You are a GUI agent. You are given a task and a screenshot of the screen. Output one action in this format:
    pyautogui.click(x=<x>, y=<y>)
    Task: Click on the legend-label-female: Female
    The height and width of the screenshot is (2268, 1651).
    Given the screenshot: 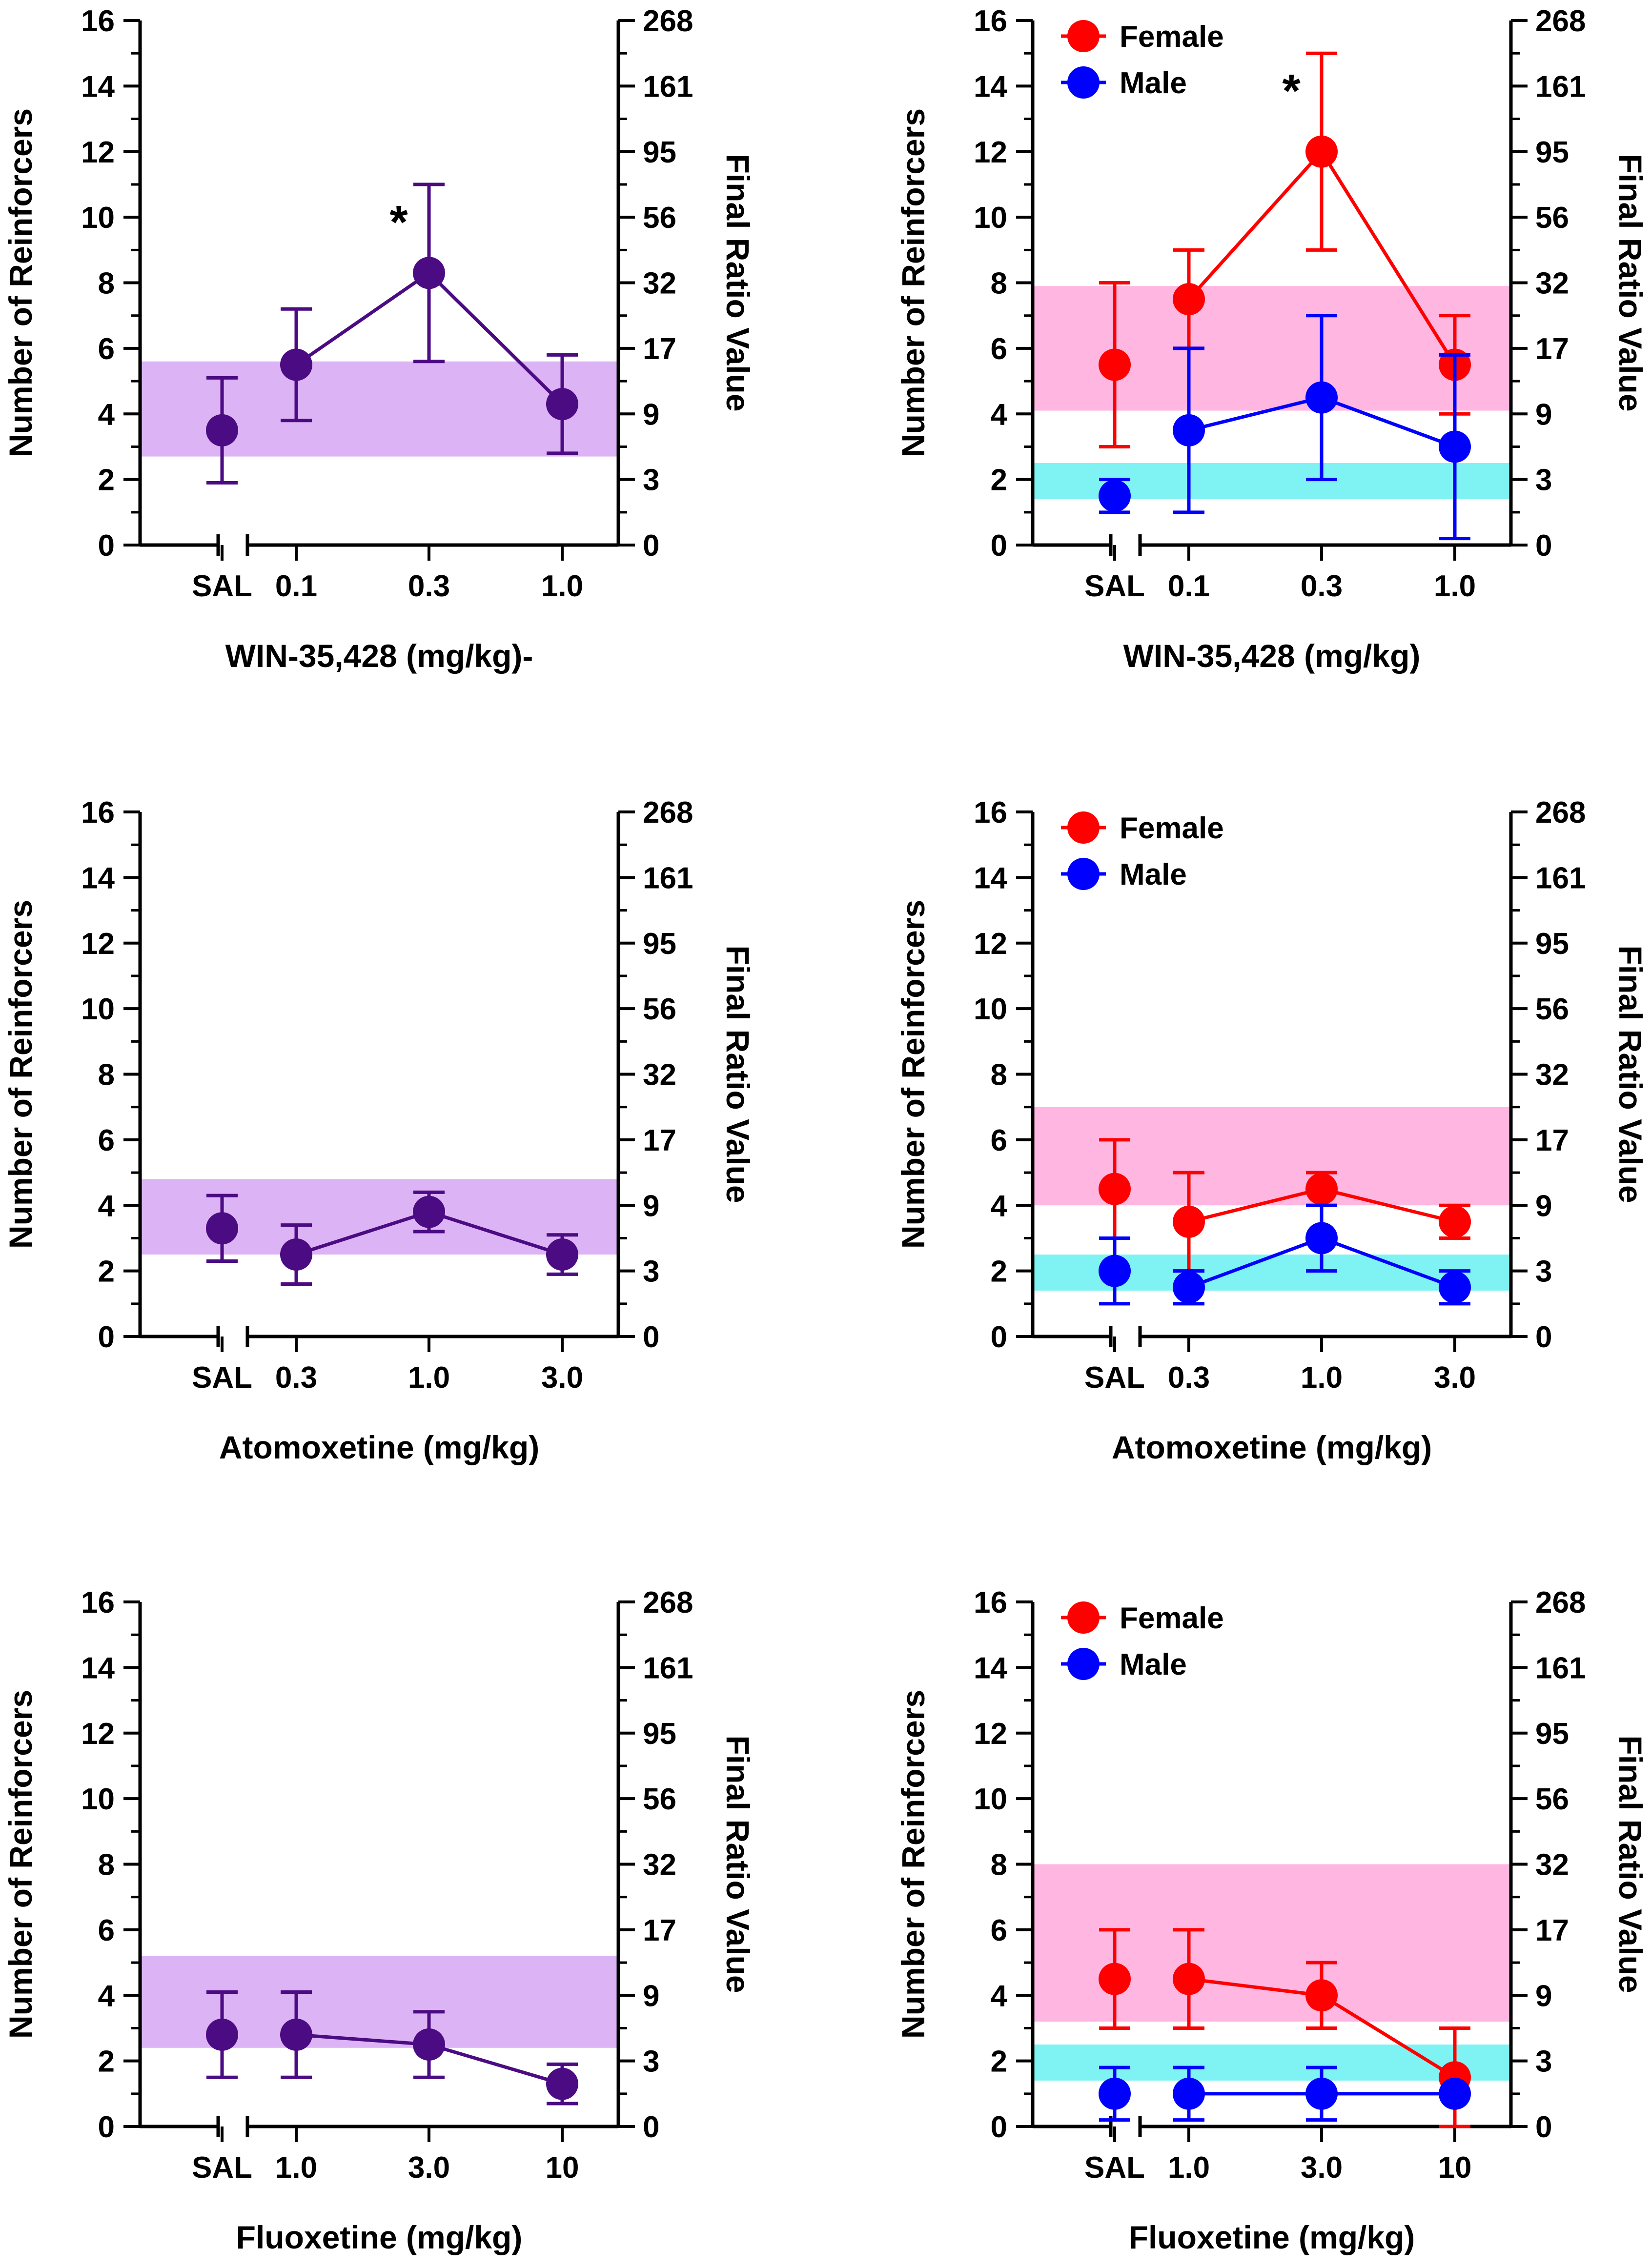 What is the action you would take?
    pyautogui.click(x=1172, y=1618)
    